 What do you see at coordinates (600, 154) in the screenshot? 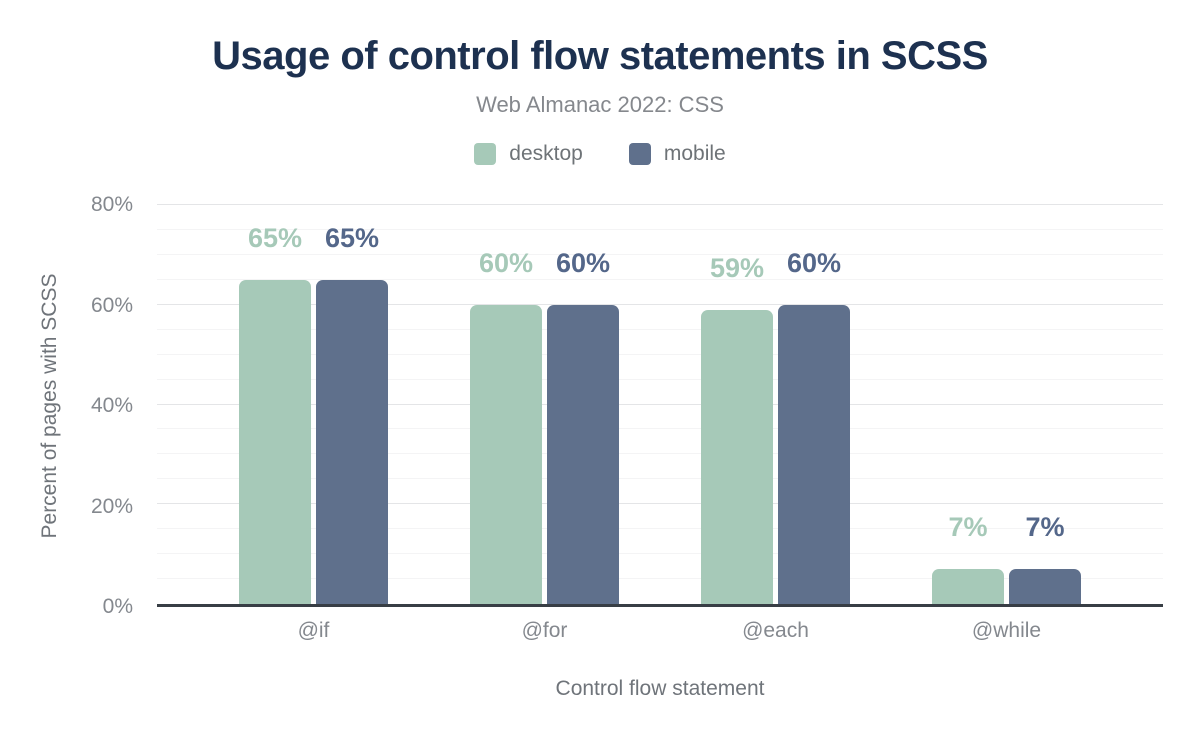
I see `legend: desktop mobile` at bounding box center [600, 154].